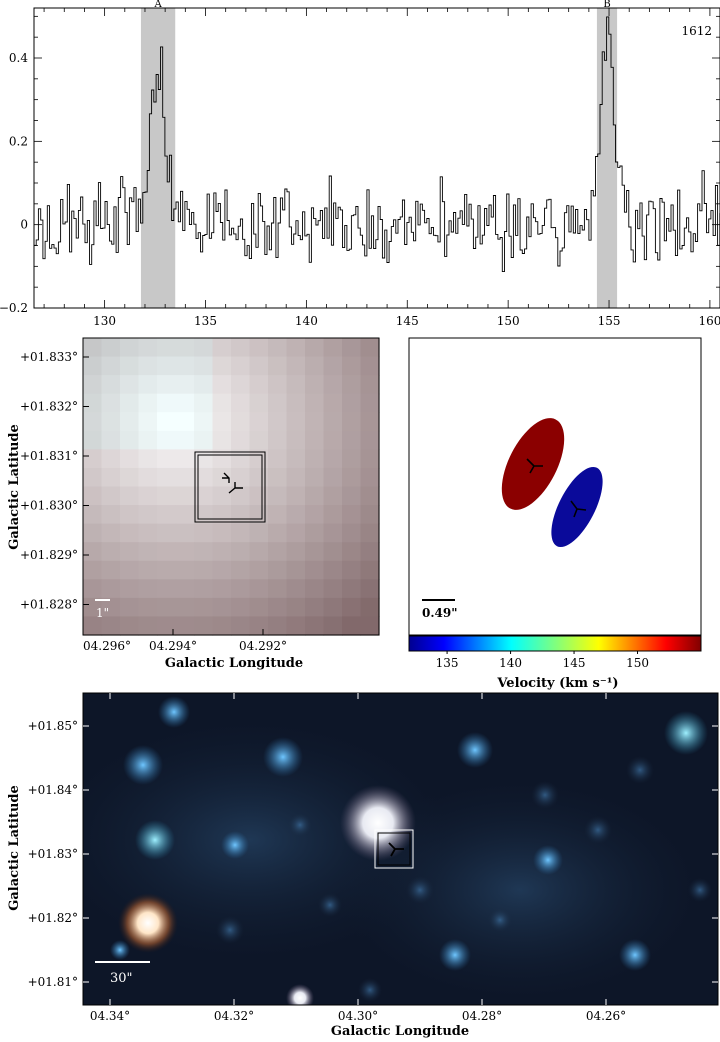 This screenshot has width=720, height=1042. I want to click on spectrum-field-label: 1612, so click(696, 31).